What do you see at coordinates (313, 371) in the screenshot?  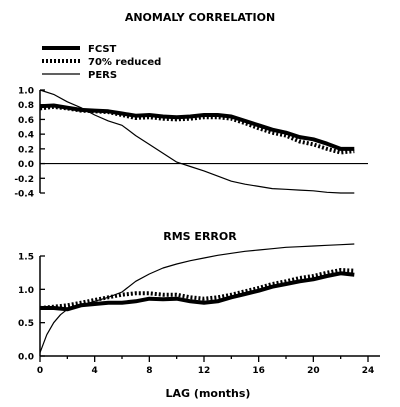 I see `x-tick-label: 20` at bounding box center [313, 371].